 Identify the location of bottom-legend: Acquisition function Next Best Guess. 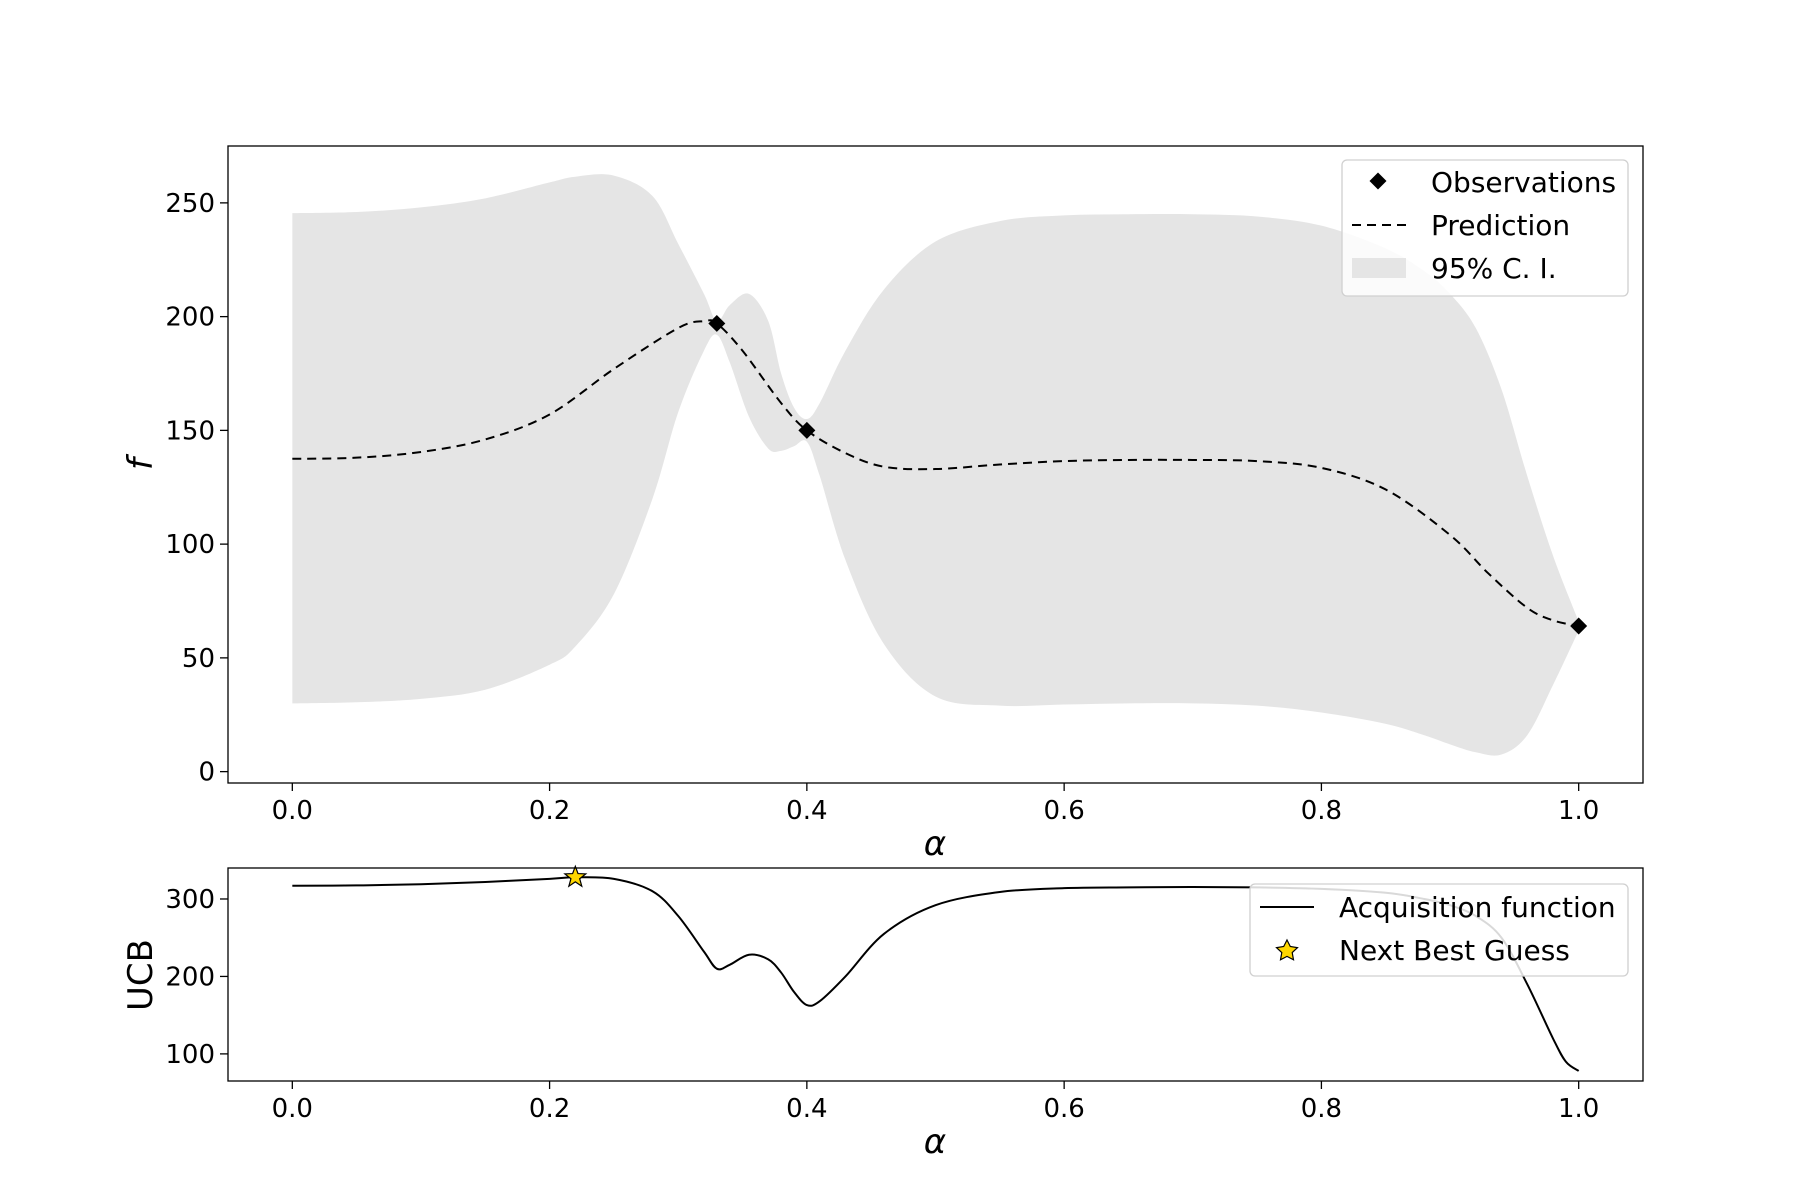
(1439, 930).